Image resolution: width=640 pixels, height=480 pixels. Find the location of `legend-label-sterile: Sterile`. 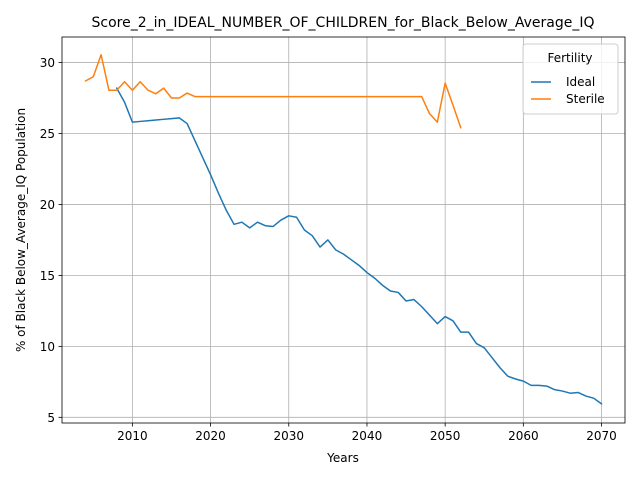

legend-label-sterile: Sterile is located at coordinates (585, 99).